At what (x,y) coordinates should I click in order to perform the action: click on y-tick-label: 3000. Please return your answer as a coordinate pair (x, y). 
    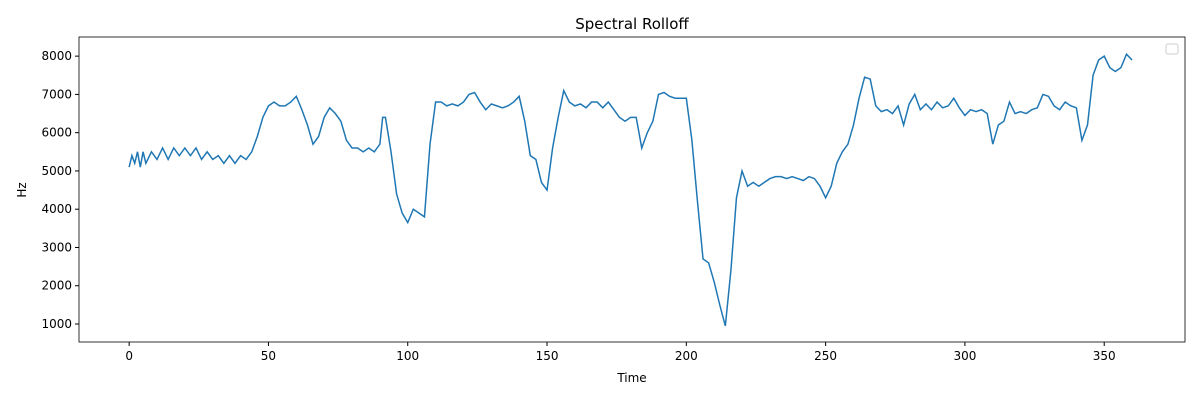
    Looking at the image, I should click on (56, 247).